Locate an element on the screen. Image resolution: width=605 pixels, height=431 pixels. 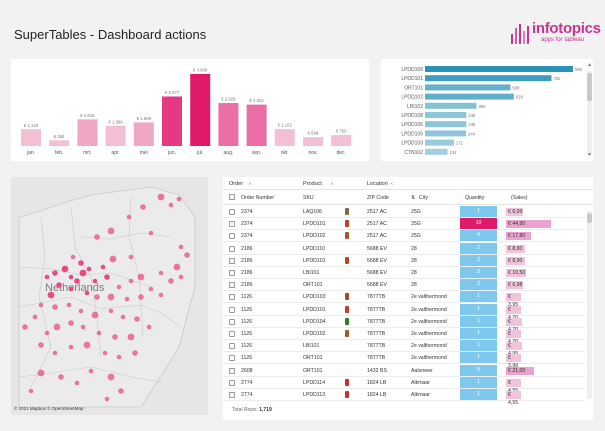
col-sales: (Sales) is located at coordinates (519, 198).